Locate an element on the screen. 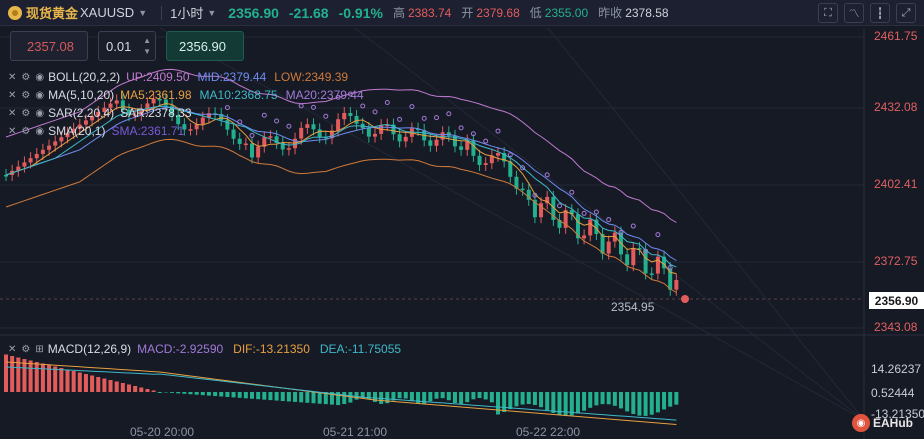 This screenshot has width=924, height=439. sma-value: SMA:2361.71 is located at coordinates (148, 131).